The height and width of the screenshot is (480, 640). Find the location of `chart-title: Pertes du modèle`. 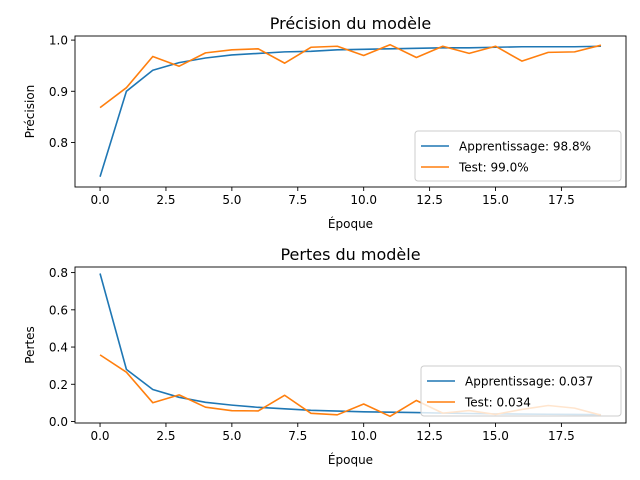

chart-title: Pertes du modèle is located at coordinates (350, 254).